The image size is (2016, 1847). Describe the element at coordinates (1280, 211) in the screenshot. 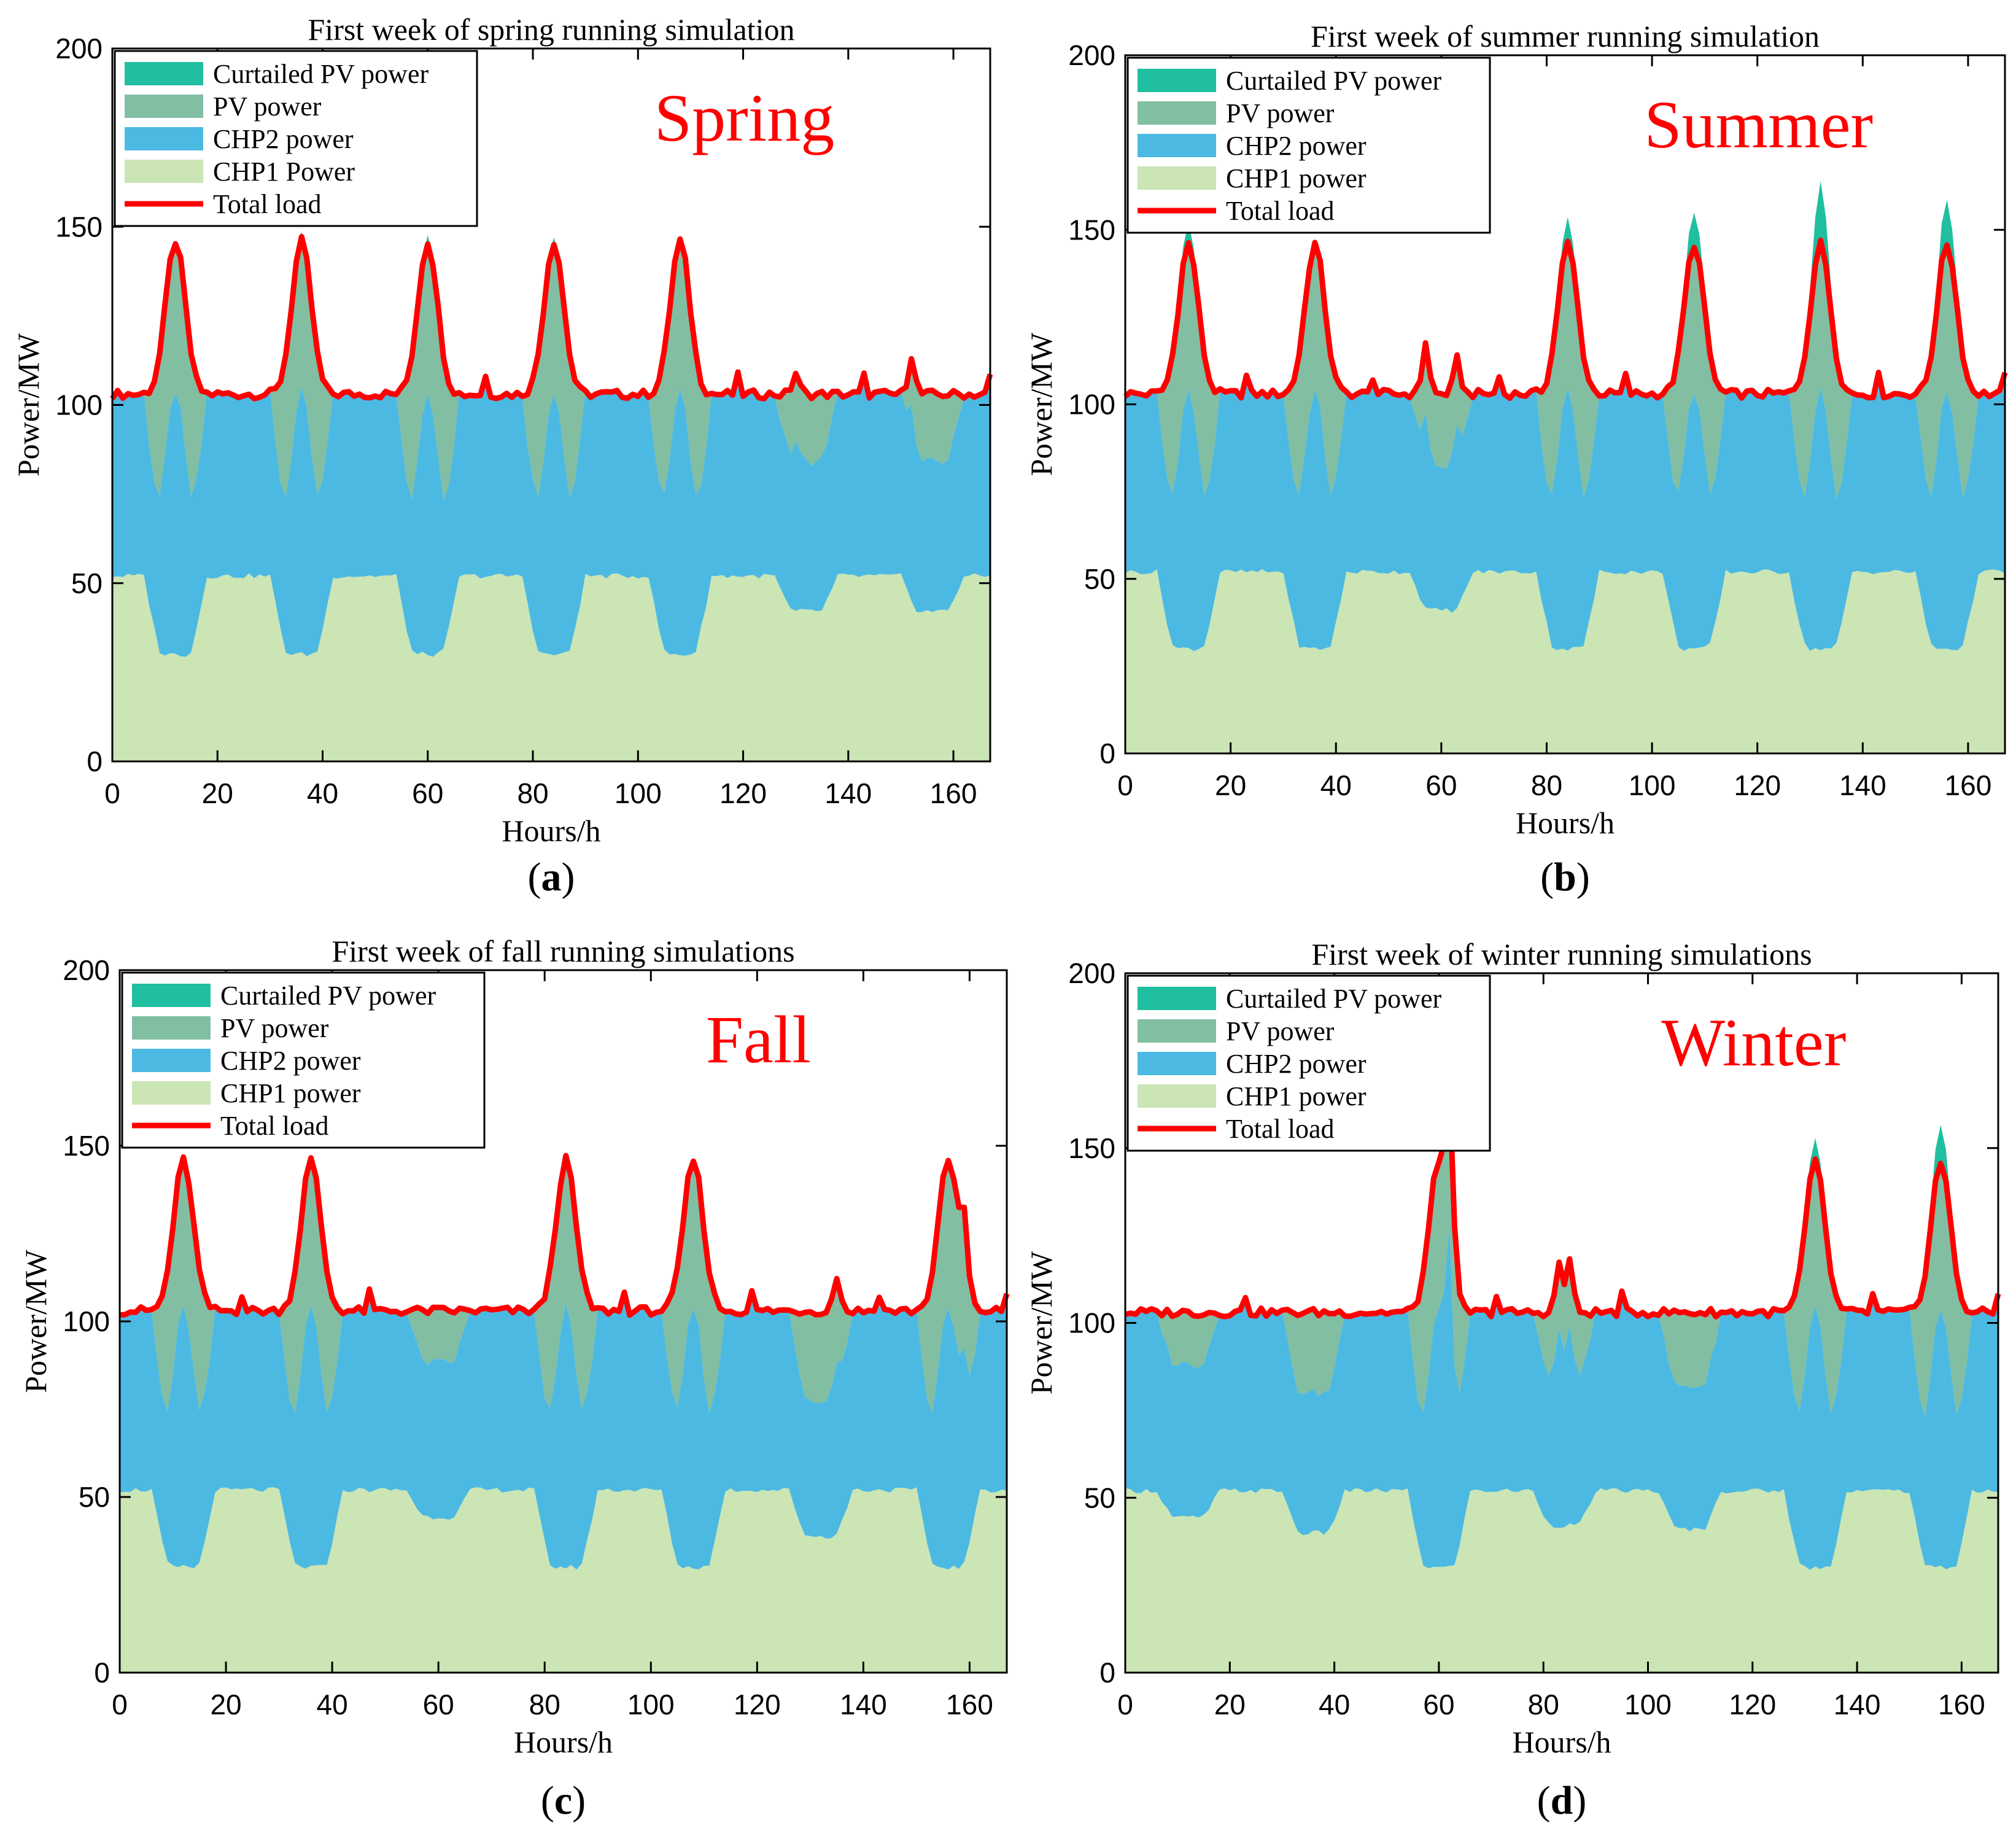

I see `legend-entry: Total load` at that location.